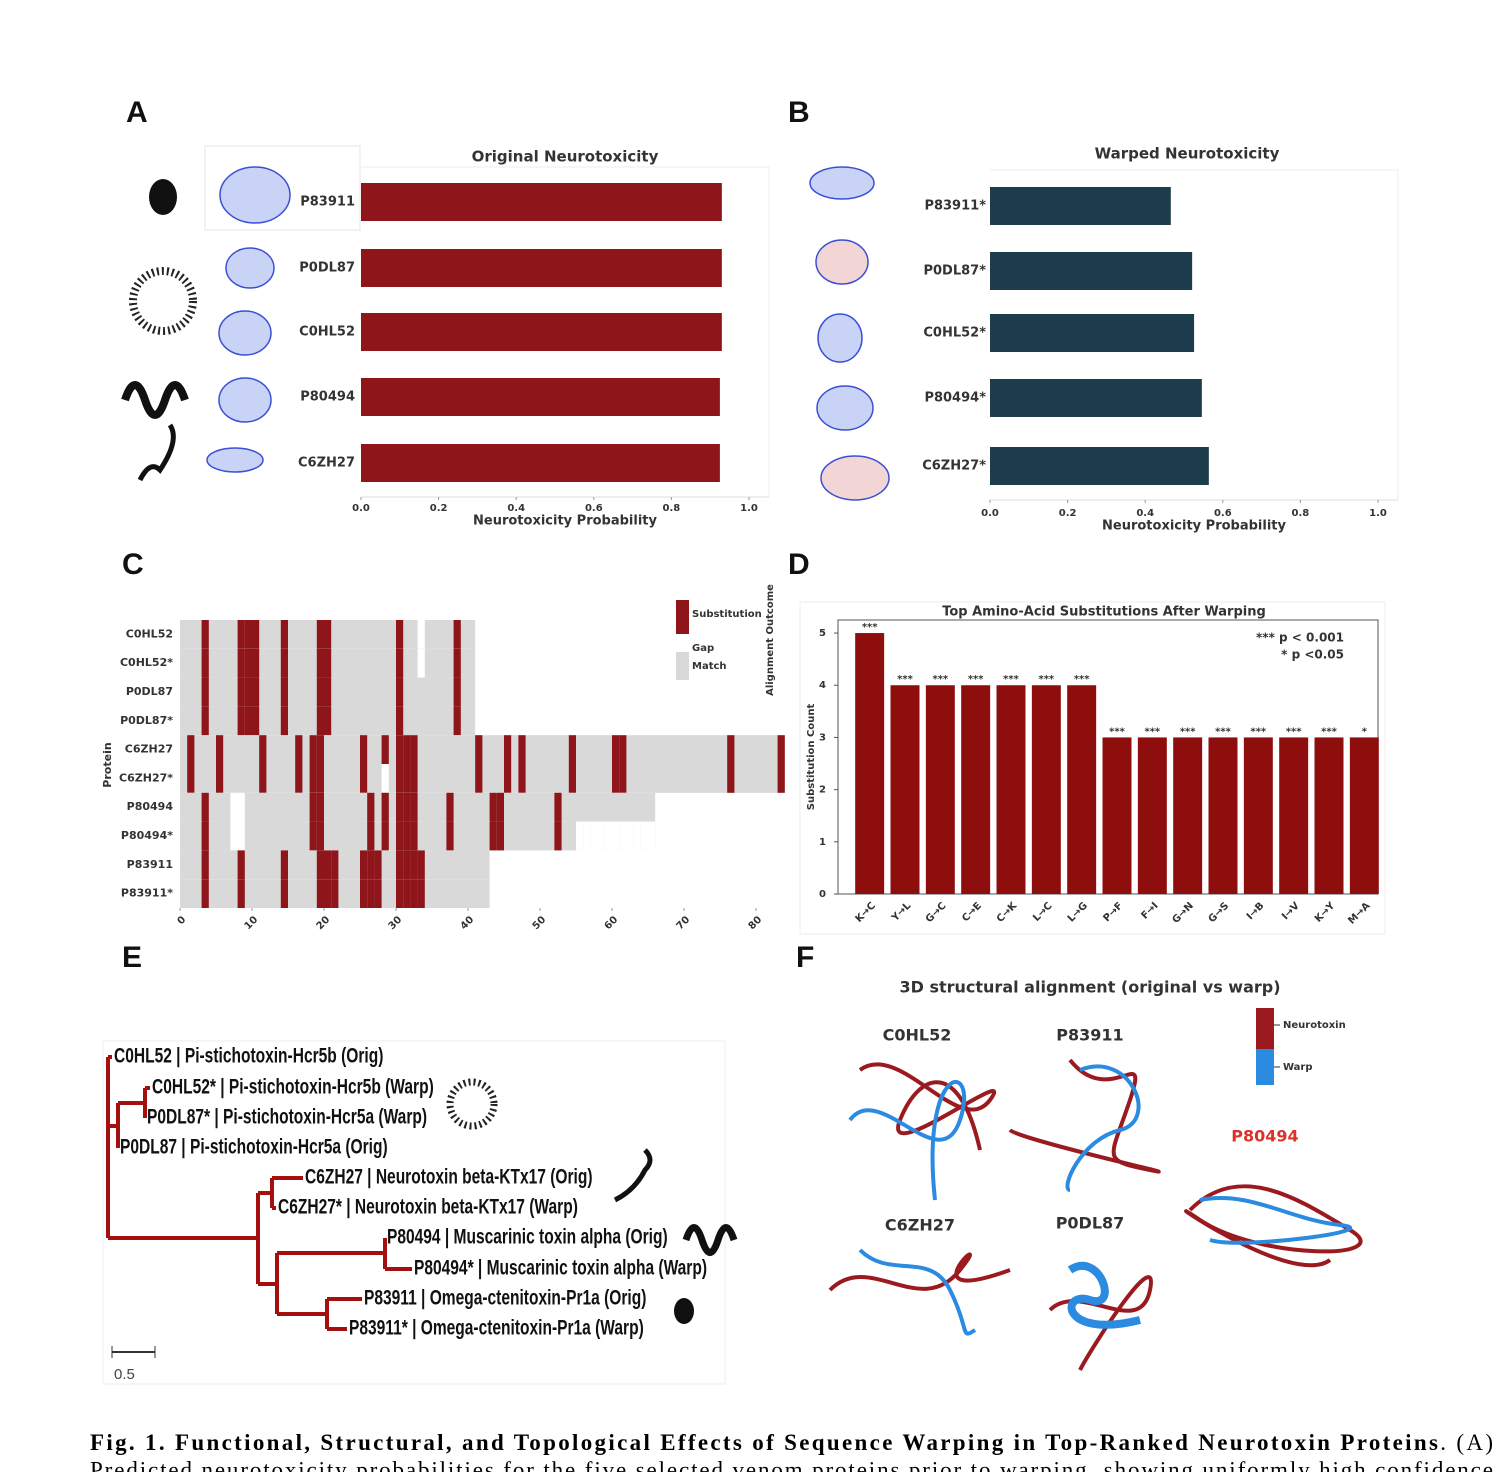 This screenshot has height=1472, width=1495. Describe the element at coordinates (182, 920) in the screenshot. I see `x-tick-label: 0` at that location.